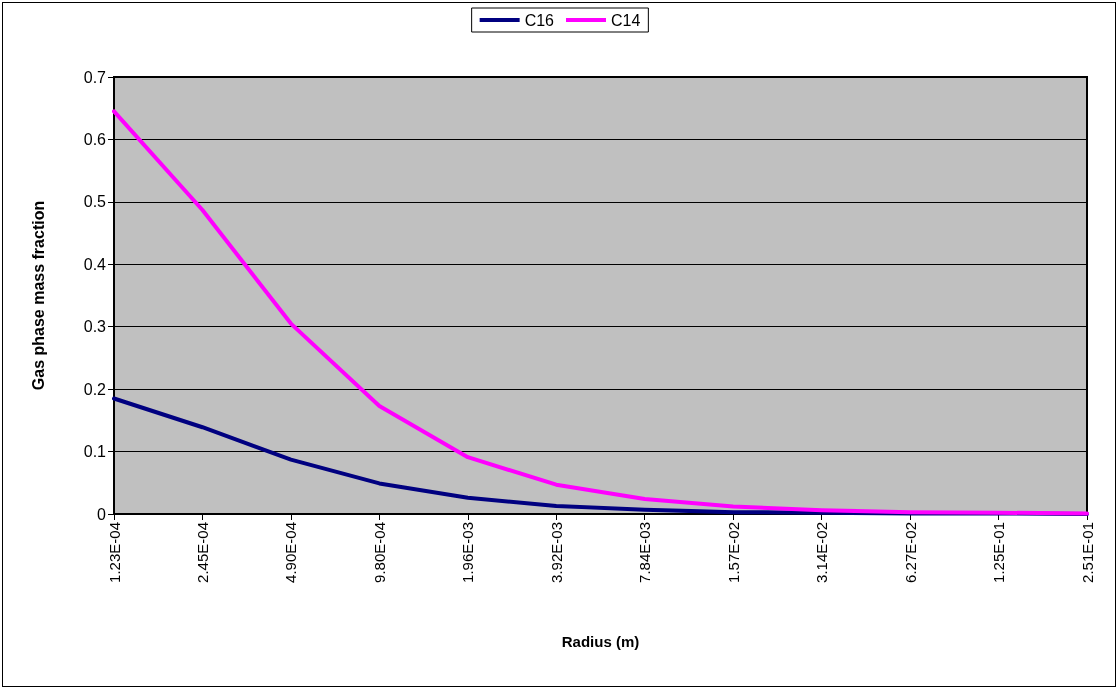 The image size is (1120, 691). Describe the element at coordinates (38, 295) in the screenshot. I see `y-axis-title: Gas phase mass fraction` at that location.